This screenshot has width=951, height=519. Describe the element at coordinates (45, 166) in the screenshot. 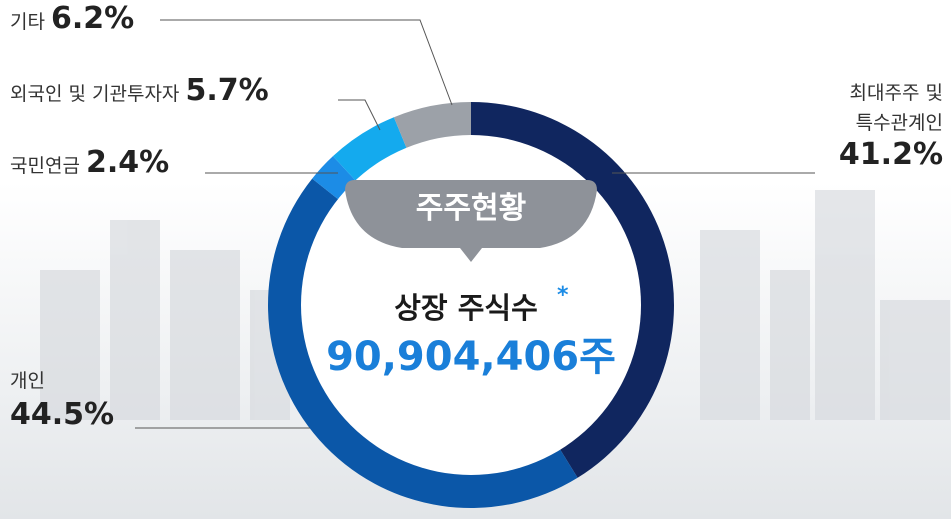

I see `category-label: 국민연금` at that location.